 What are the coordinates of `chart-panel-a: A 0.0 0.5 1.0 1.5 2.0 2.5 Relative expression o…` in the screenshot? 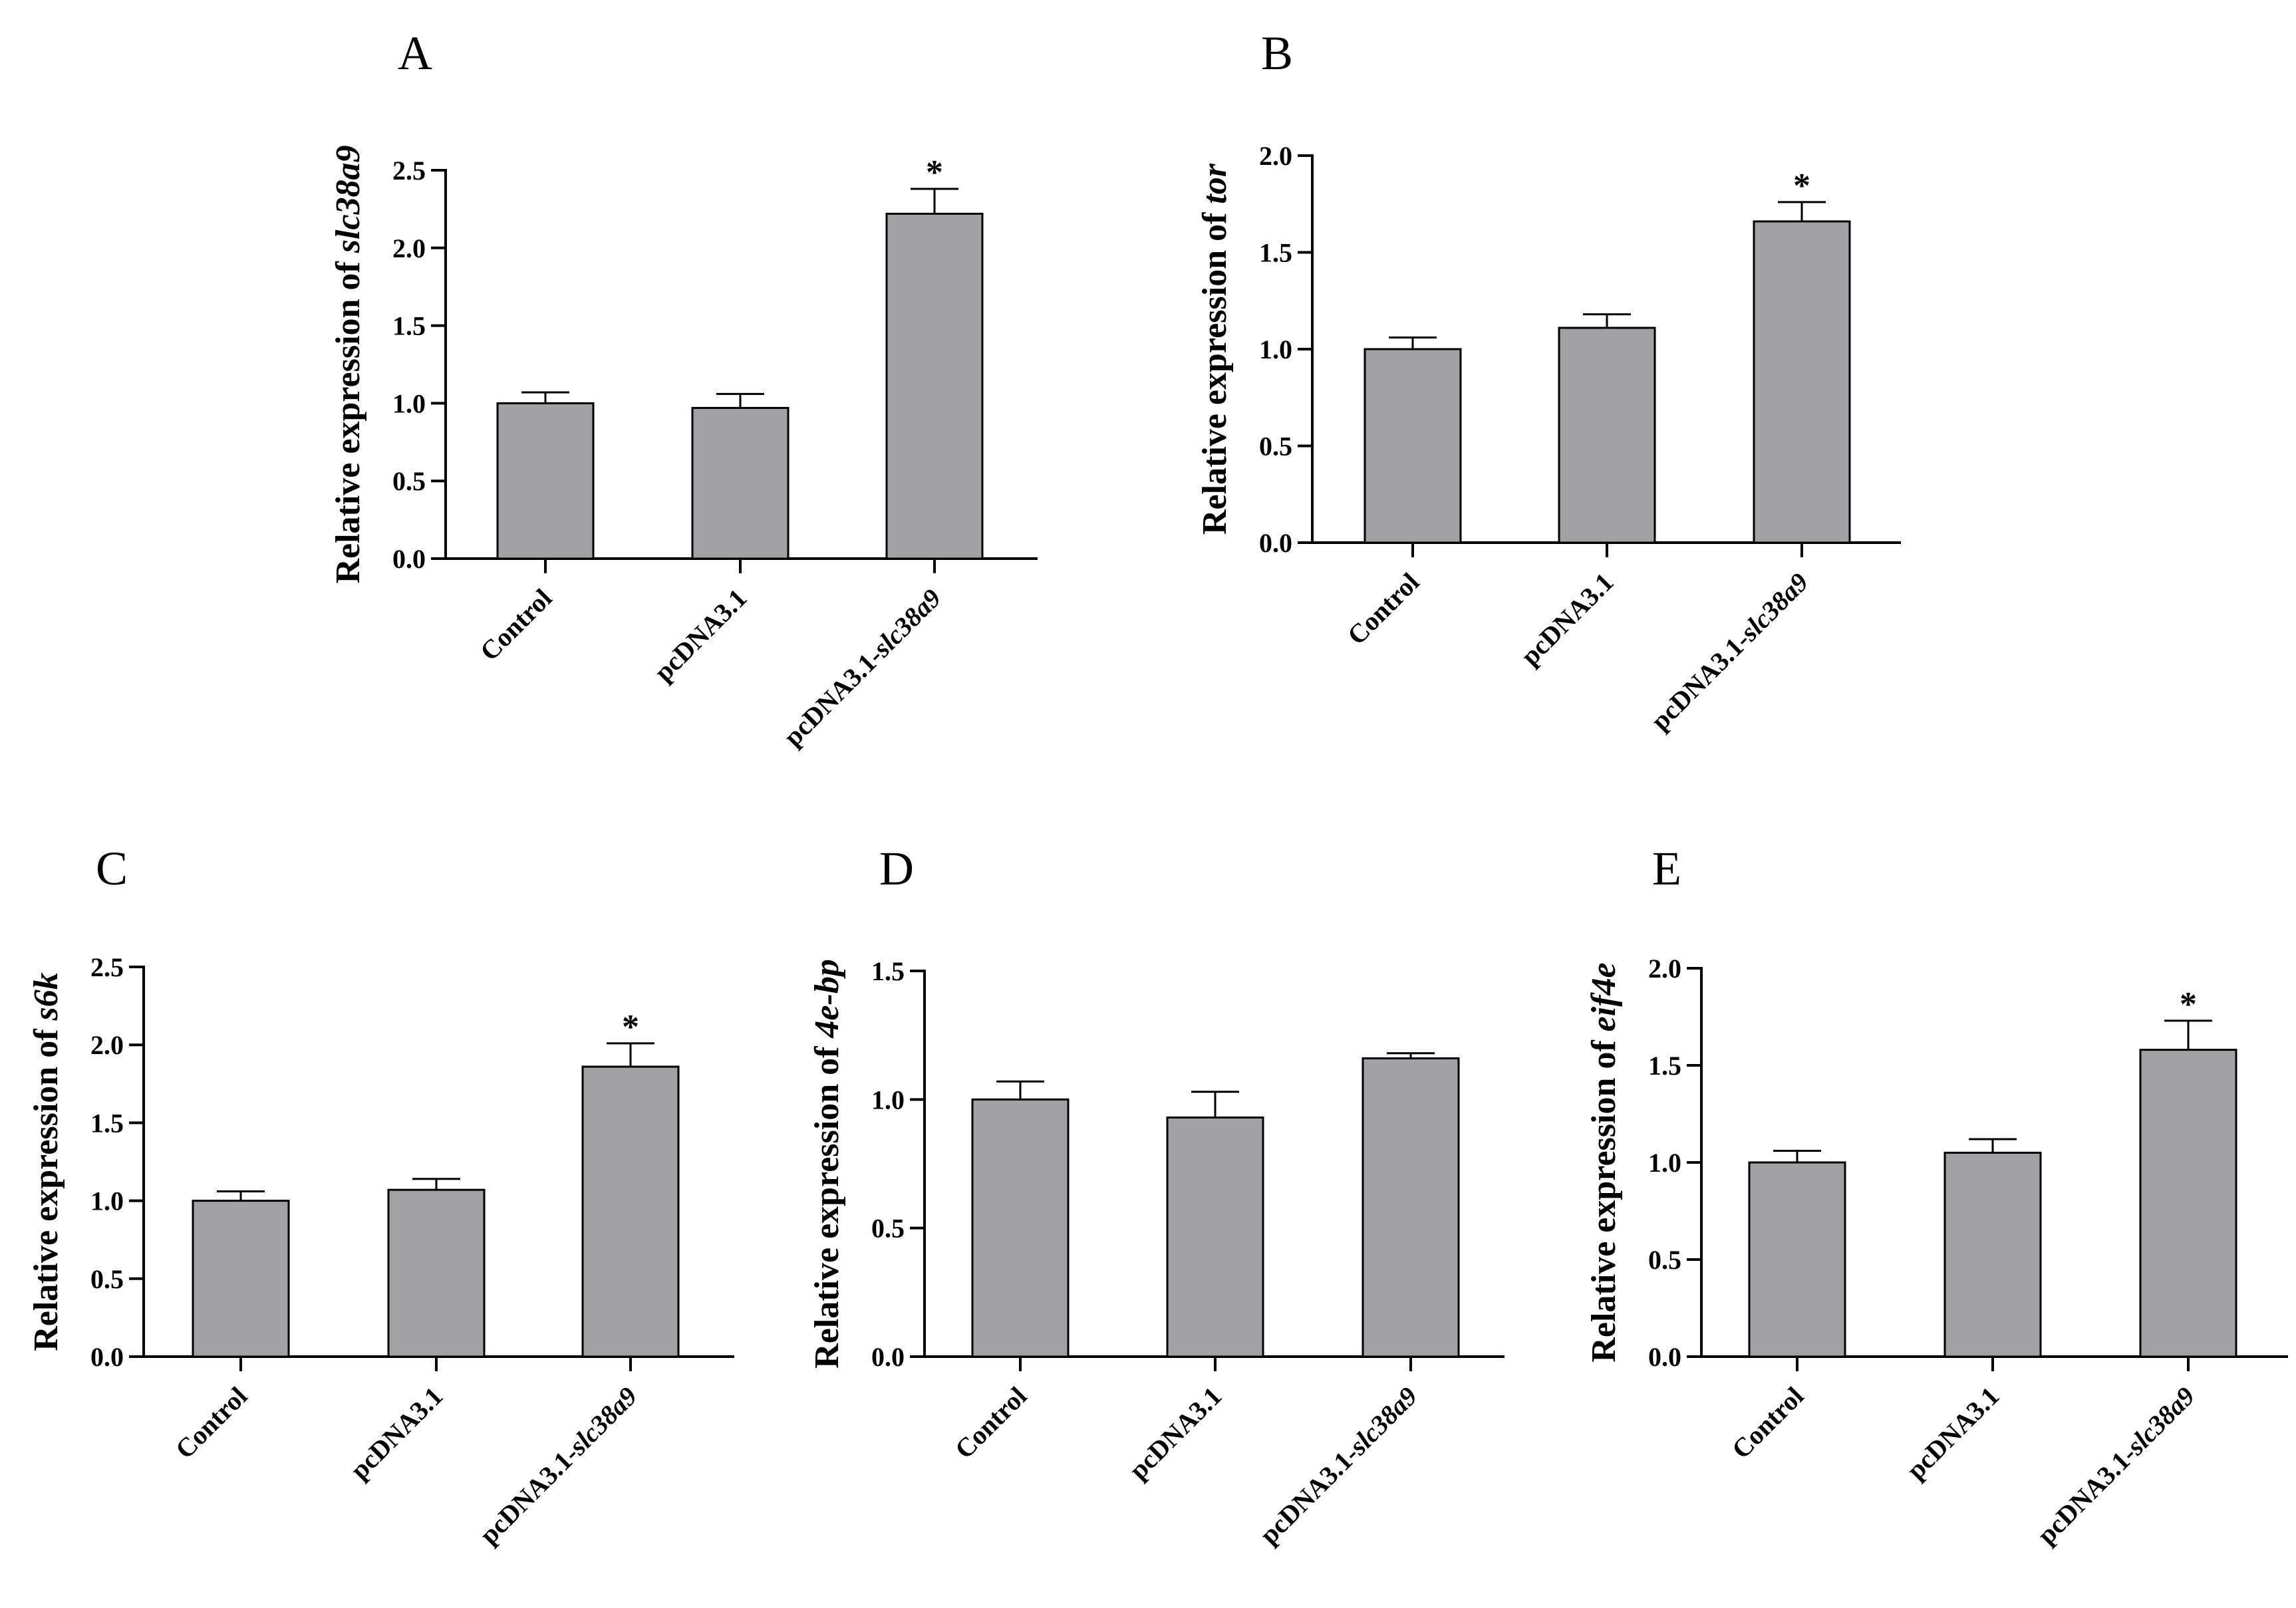 It's located at (683, 389).